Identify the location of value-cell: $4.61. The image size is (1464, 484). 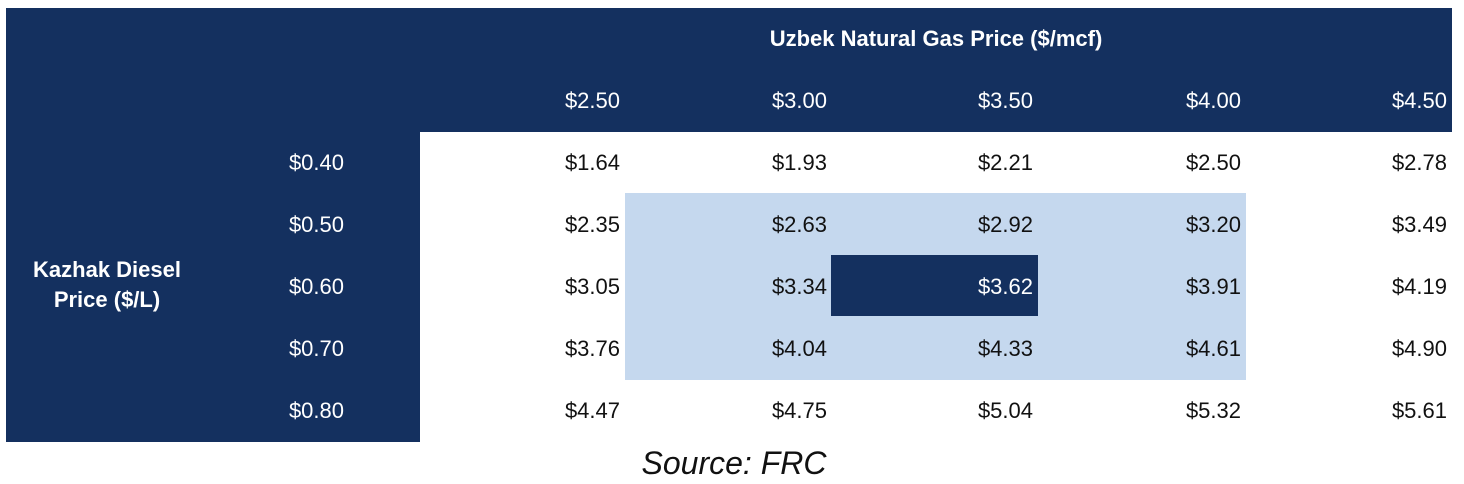
(1213, 348).